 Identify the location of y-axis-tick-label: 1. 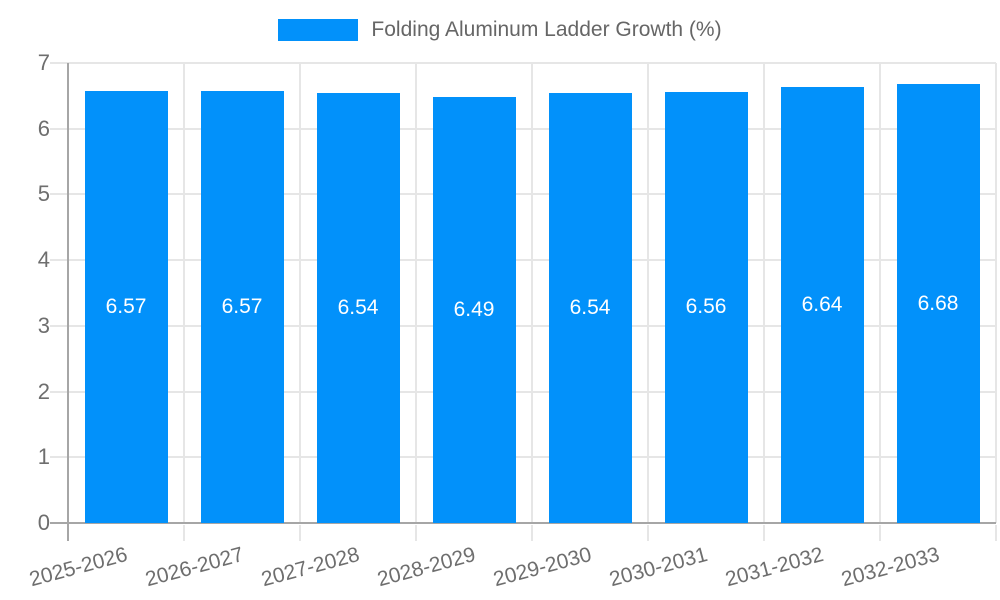
(43, 457).